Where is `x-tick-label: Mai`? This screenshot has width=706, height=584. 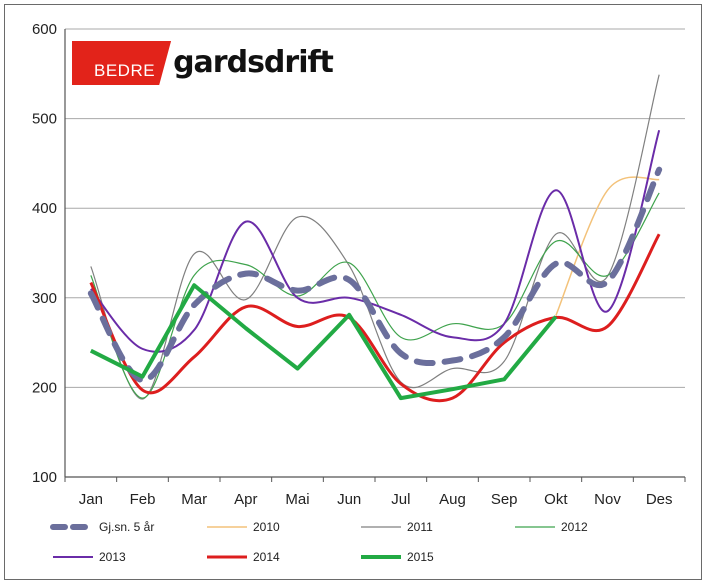 x-tick-label: Mai is located at coordinates (297, 499).